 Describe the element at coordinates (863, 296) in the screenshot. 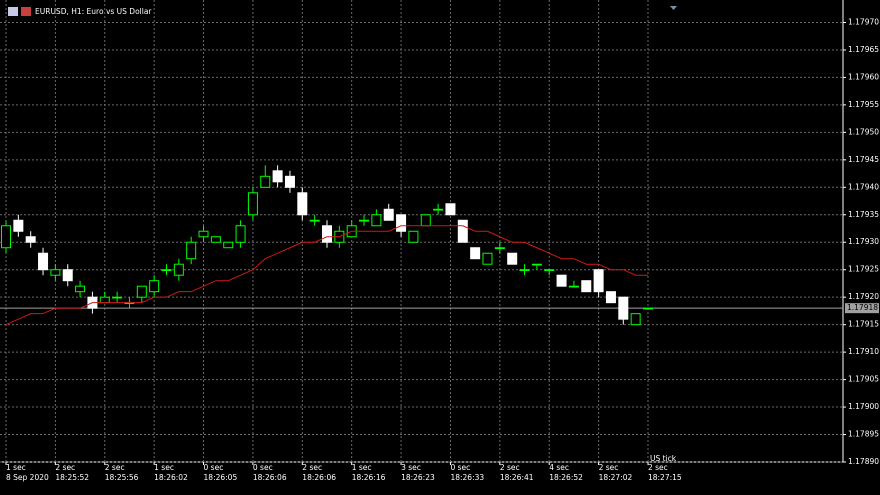

I see `y-tick-label: 1.17920` at that location.